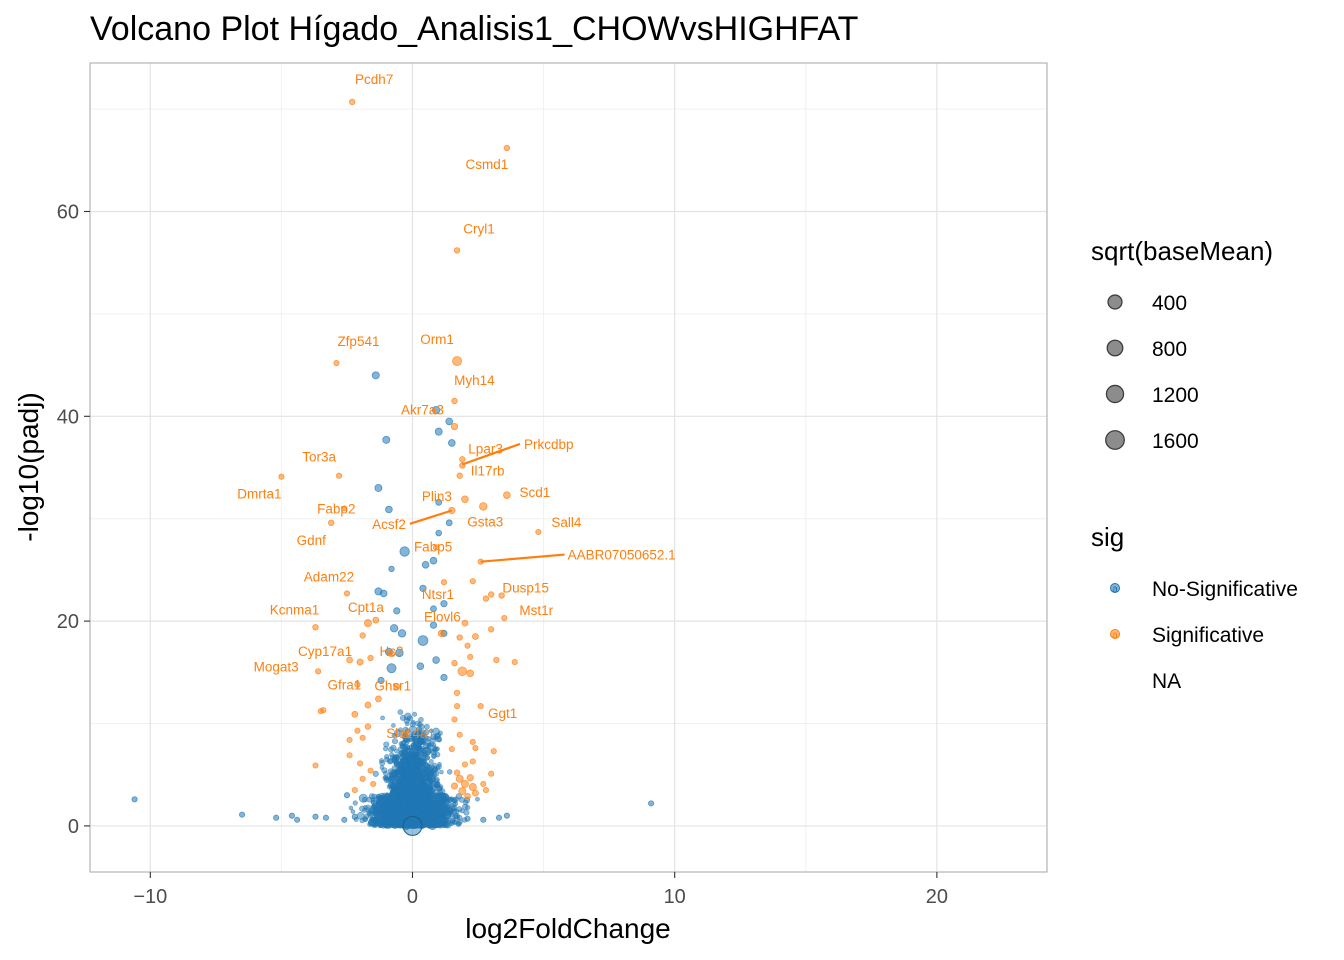  I want to click on gene-label: Ggt1, so click(502, 713).